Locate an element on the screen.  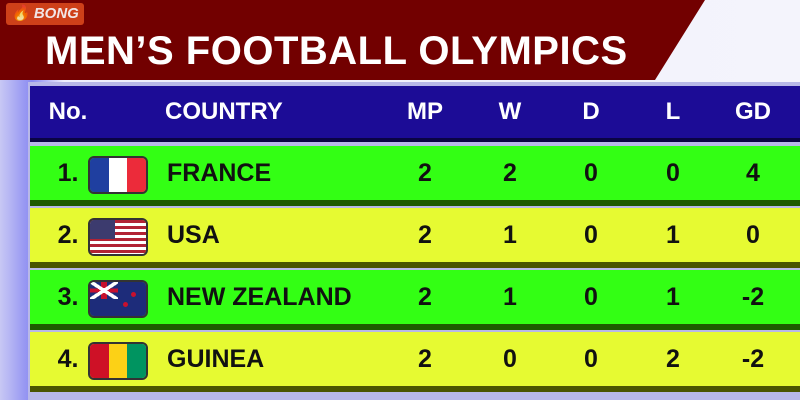
cell-no: 1. is located at coordinates (68, 172).